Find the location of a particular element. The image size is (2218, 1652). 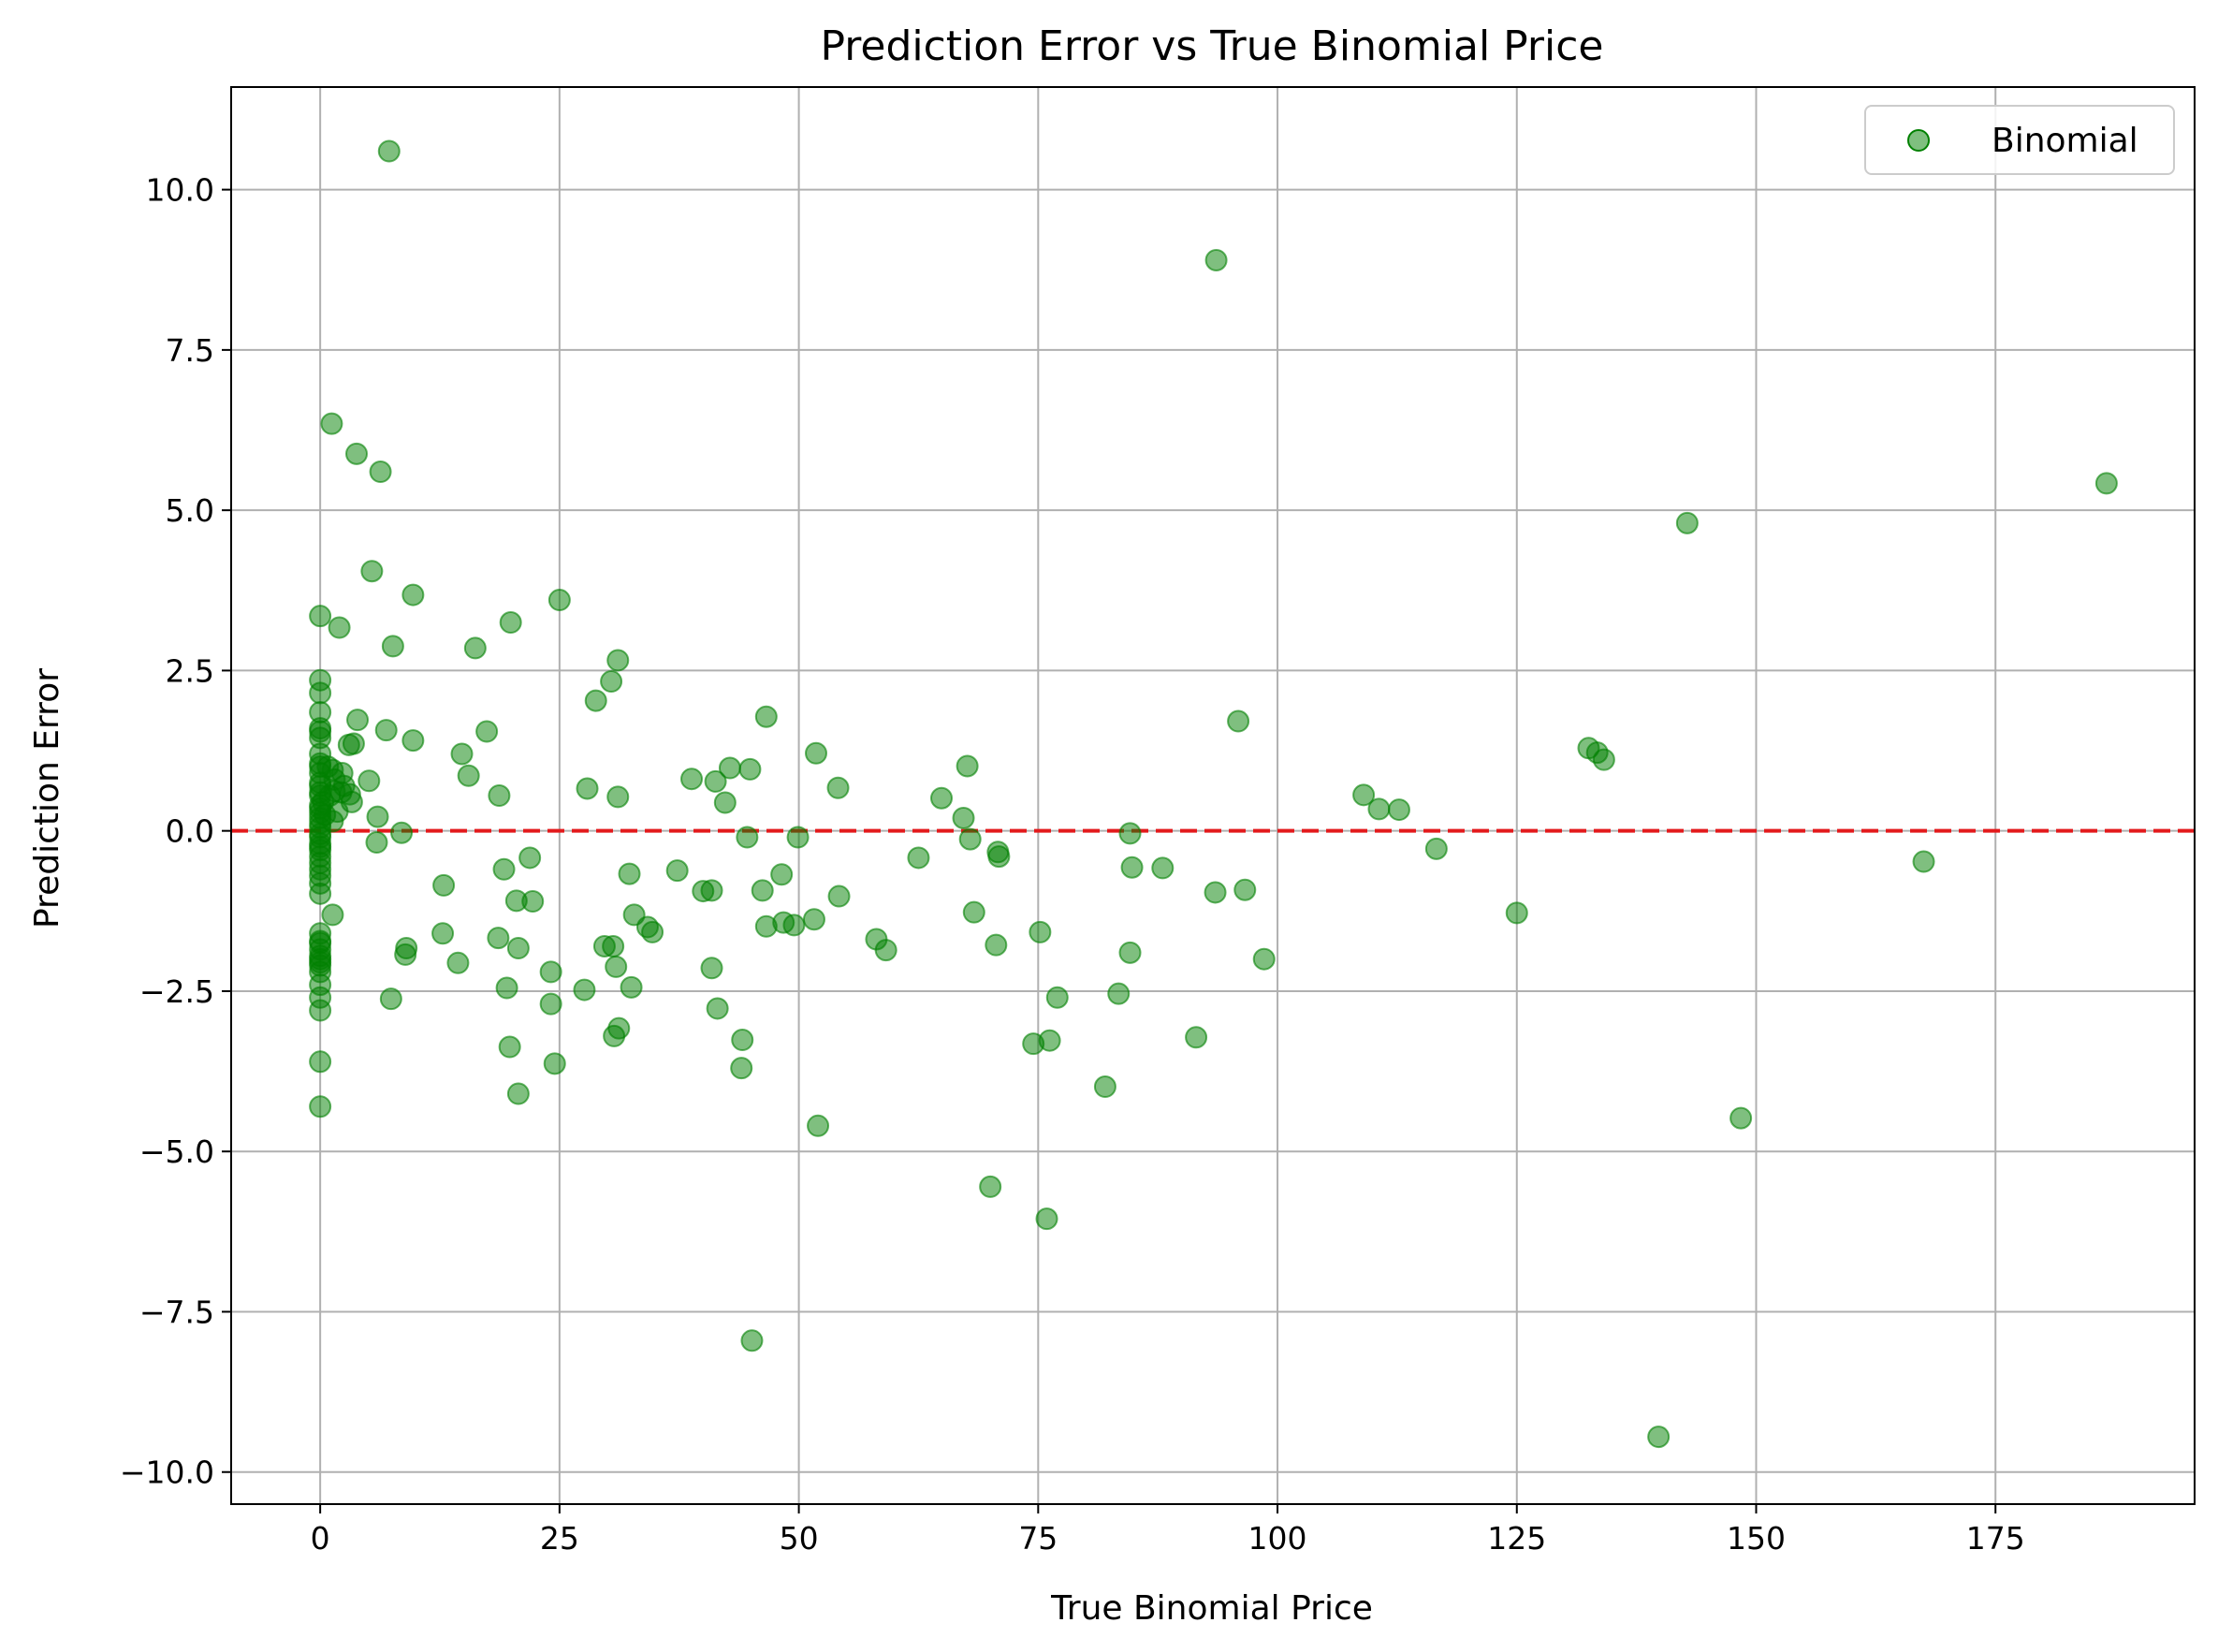

y-tick-label: 2.5 is located at coordinates (190, 670).